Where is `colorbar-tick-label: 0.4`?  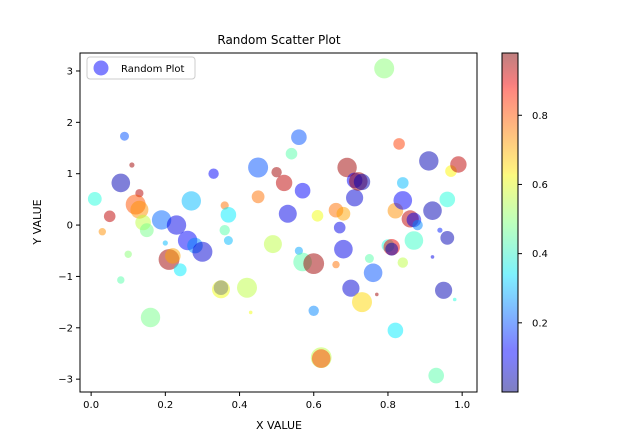
colorbar-tick-label: 0.4 is located at coordinates (540, 254).